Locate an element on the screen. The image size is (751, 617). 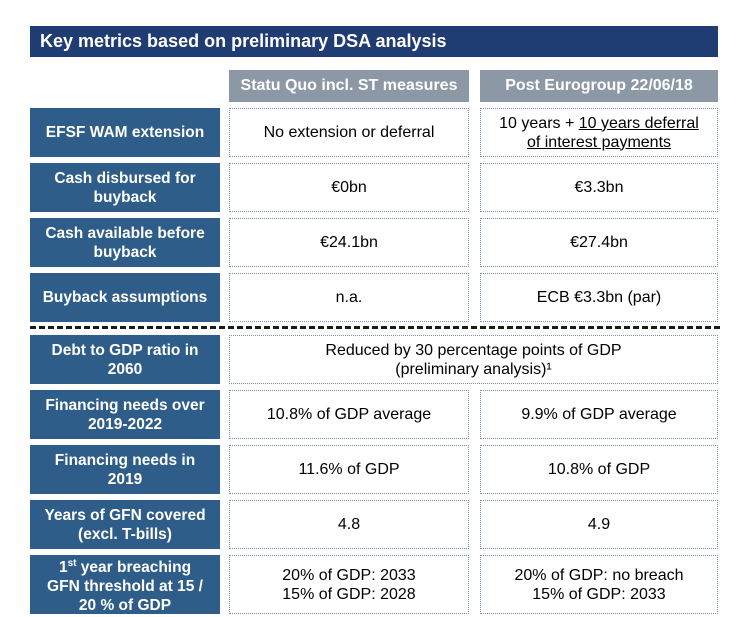
cell-text: €27.4bn is located at coordinates (599, 242).